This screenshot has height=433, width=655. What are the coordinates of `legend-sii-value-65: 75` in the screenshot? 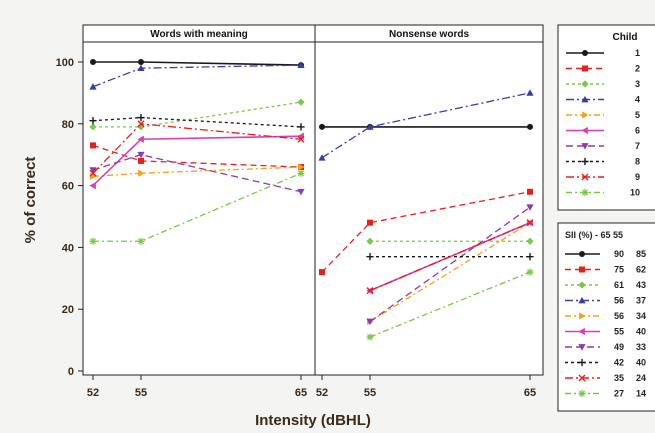 It's located at (619, 270).